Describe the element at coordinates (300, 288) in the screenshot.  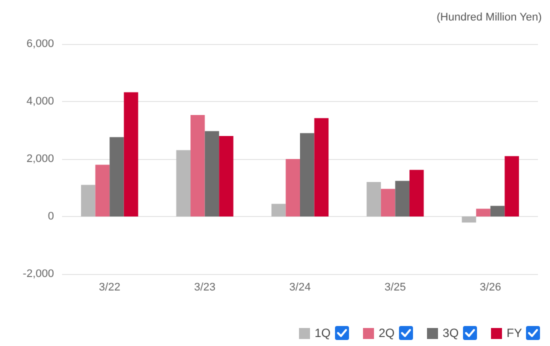
I see `x-tick-label: 3/24` at that location.